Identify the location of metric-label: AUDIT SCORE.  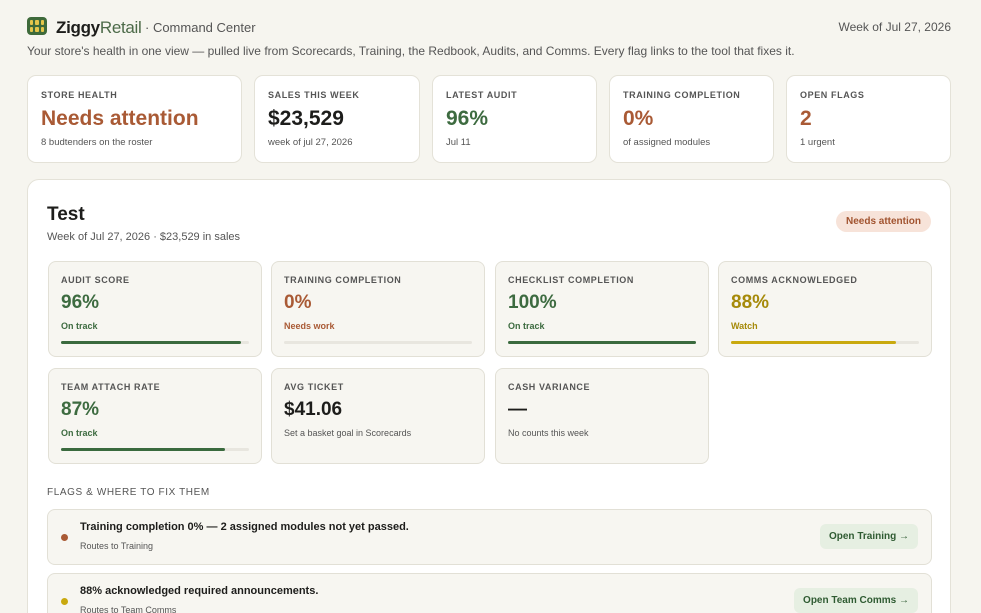
(95, 280).